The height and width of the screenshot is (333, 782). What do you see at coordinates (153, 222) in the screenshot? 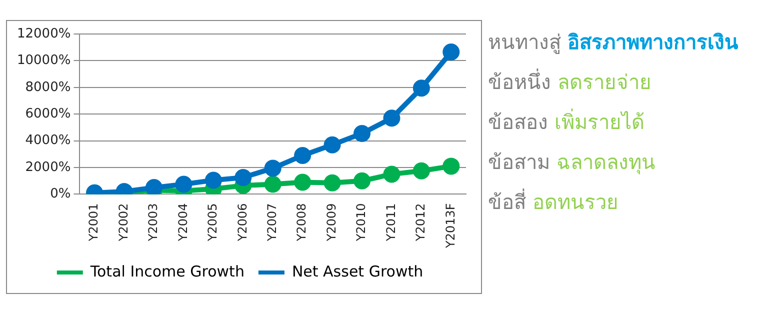
I see `x-tick-label: Y2003` at bounding box center [153, 222].